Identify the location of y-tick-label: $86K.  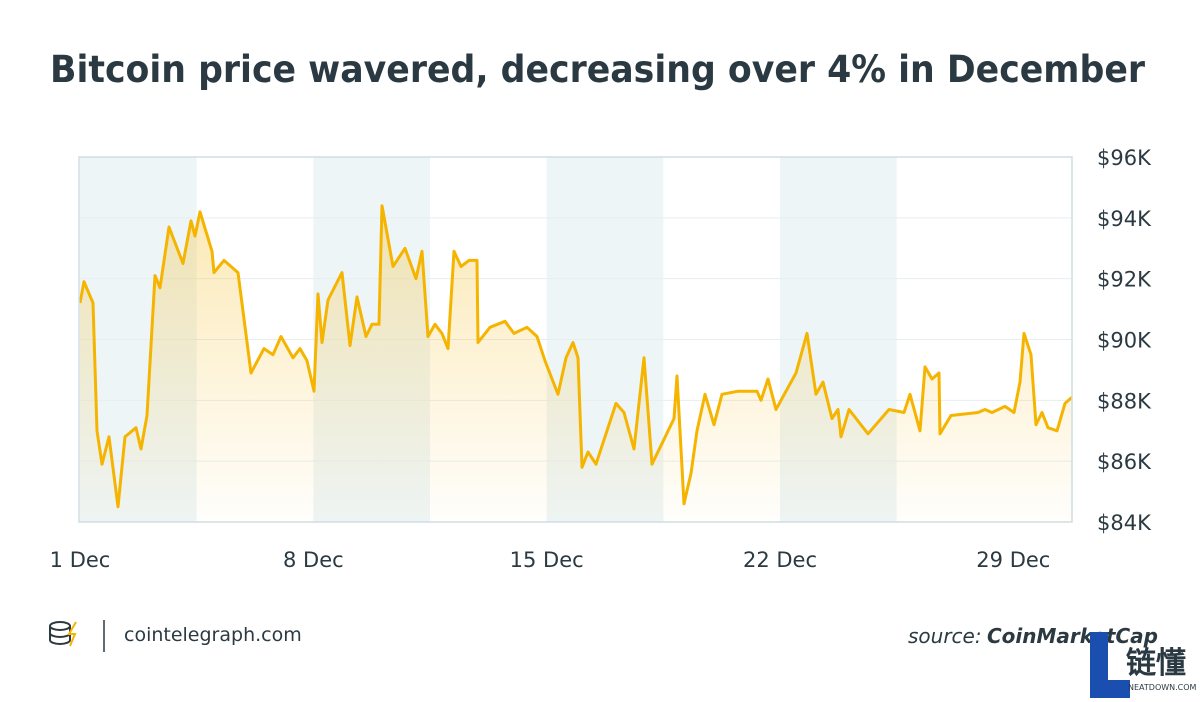
(1124, 462).